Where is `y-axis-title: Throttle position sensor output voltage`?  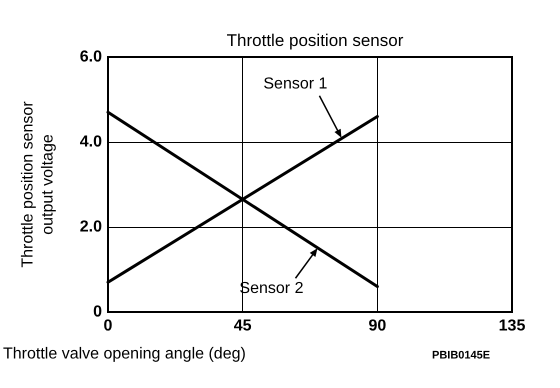
y-axis-title: Throttle position sensor output voltage is located at coordinates (38, 184).